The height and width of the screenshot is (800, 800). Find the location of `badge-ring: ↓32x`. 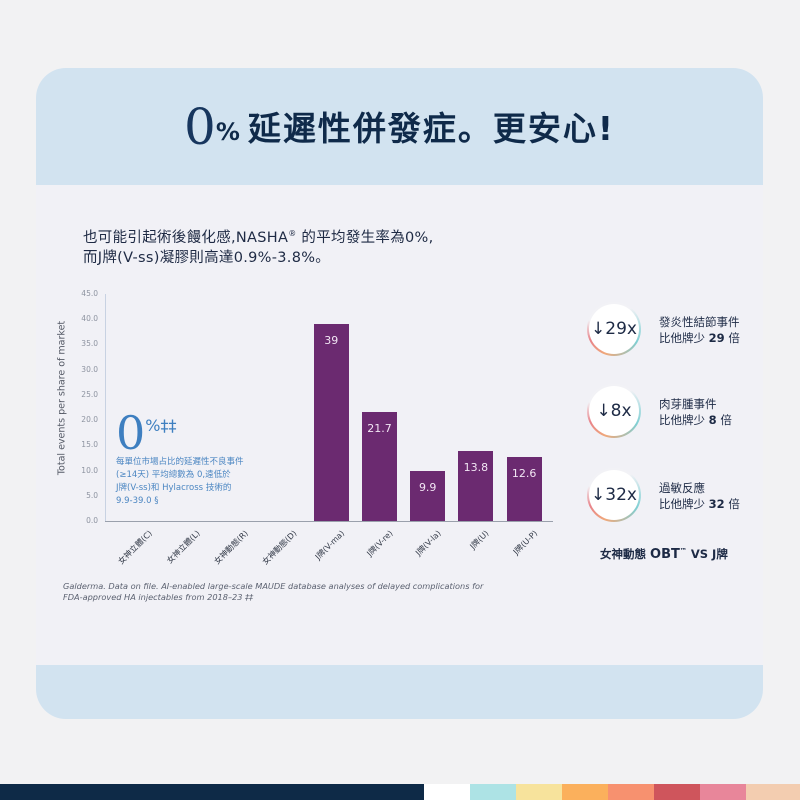

badge-ring: ↓32x is located at coordinates (614, 495).